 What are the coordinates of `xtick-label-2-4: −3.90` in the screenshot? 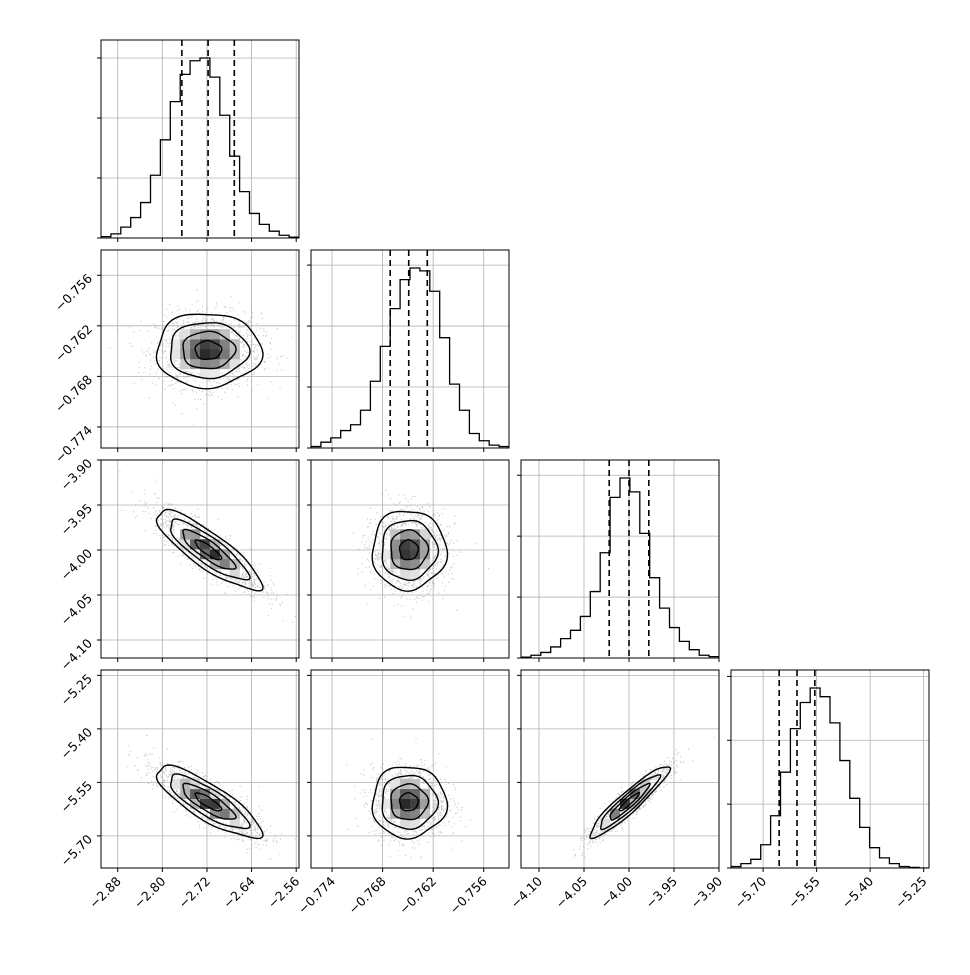 It's located at (706, 892).